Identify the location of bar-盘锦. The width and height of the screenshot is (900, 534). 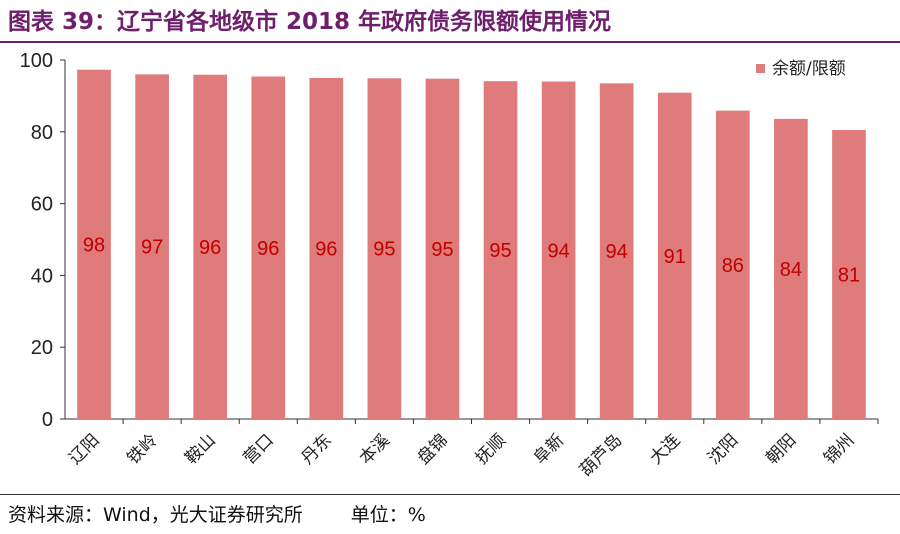
(442, 248).